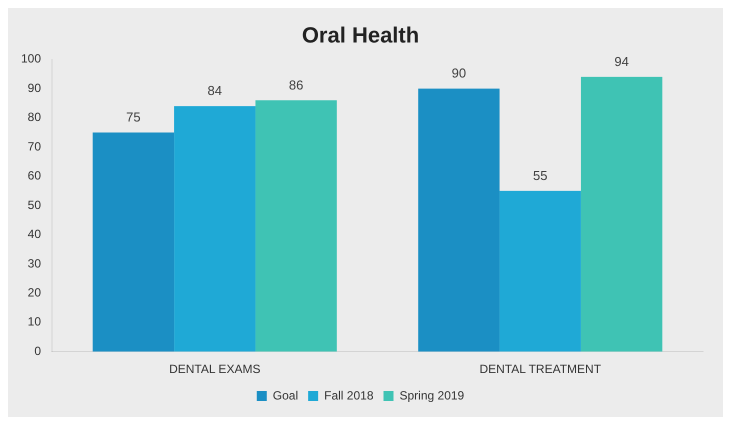  What do you see at coordinates (361, 35) in the screenshot?
I see `chart-title: Oral Health` at bounding box center [361, 35].